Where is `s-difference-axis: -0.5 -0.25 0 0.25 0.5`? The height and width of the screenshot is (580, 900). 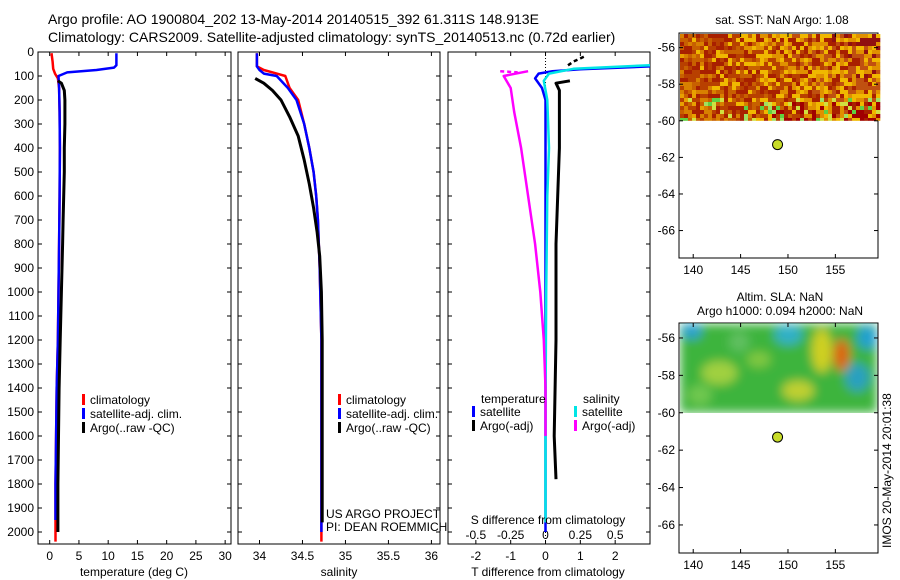
s-difference-axis: -0.5 -0.25 0 0.25 0.5 is located at coordinates (545, 535).